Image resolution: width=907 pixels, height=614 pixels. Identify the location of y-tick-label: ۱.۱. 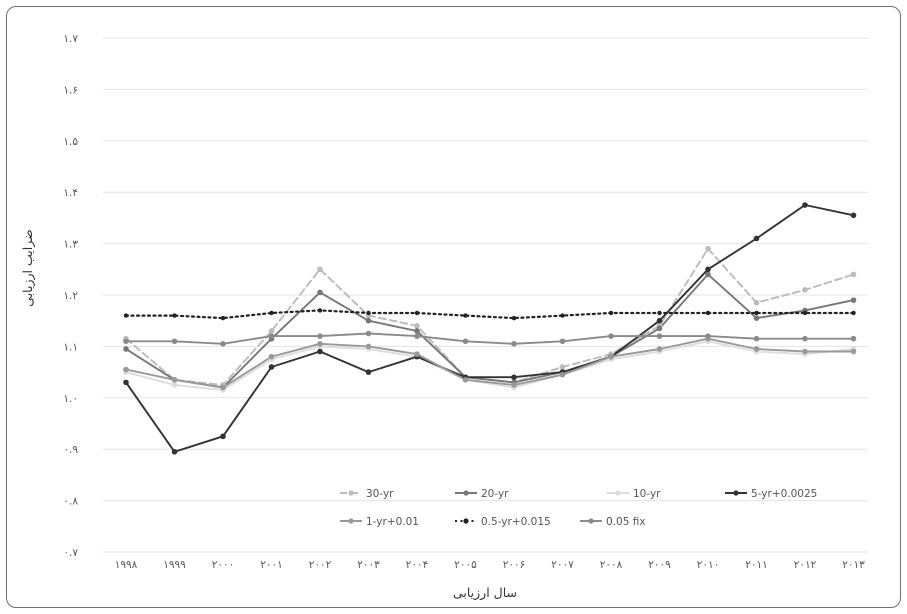
(70, 347).